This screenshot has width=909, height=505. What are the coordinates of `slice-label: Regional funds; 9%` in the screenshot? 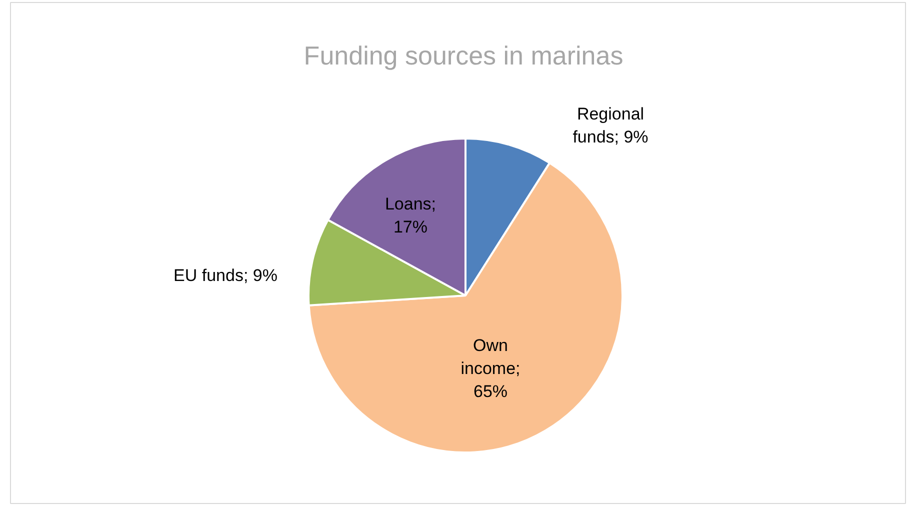 It's located at (610, 125).